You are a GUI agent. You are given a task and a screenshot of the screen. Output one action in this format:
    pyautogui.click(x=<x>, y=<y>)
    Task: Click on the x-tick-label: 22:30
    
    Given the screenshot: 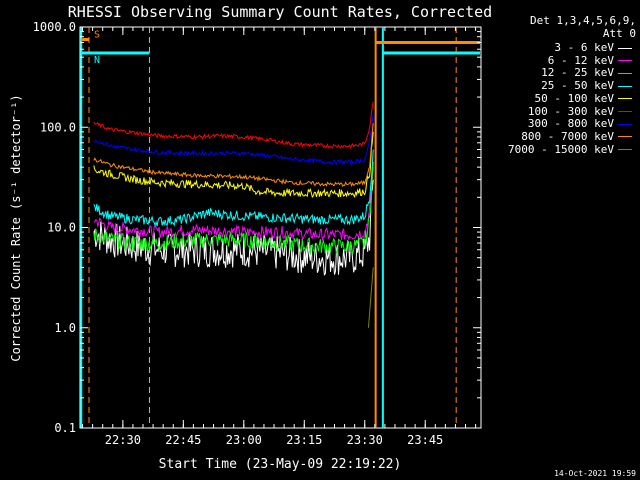 What is the action you would take?
    pyautogui.click(x=123, y=440)
    